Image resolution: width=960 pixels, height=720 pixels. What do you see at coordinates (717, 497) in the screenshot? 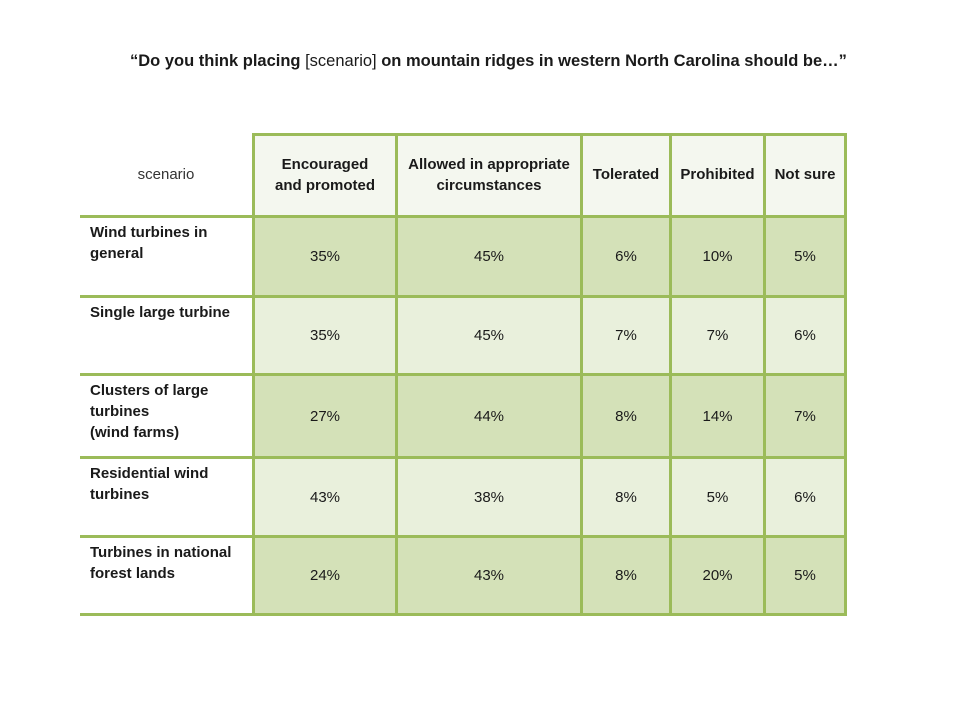
I see `value-cell-prohibited: 5%` at bounding box center [717, 497].